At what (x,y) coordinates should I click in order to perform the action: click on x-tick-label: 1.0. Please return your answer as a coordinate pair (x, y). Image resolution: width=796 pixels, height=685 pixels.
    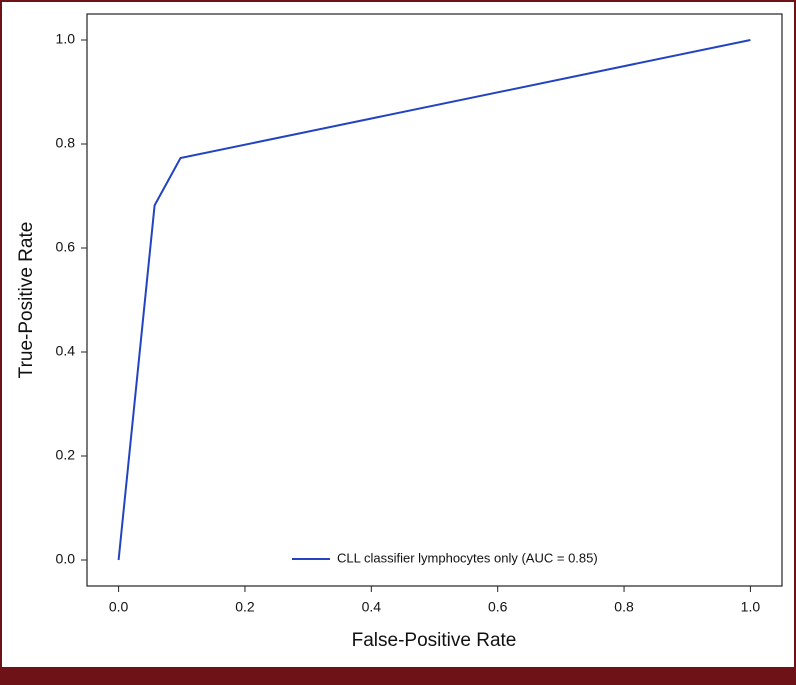
    Looking at the image, I should click on (751, 607).